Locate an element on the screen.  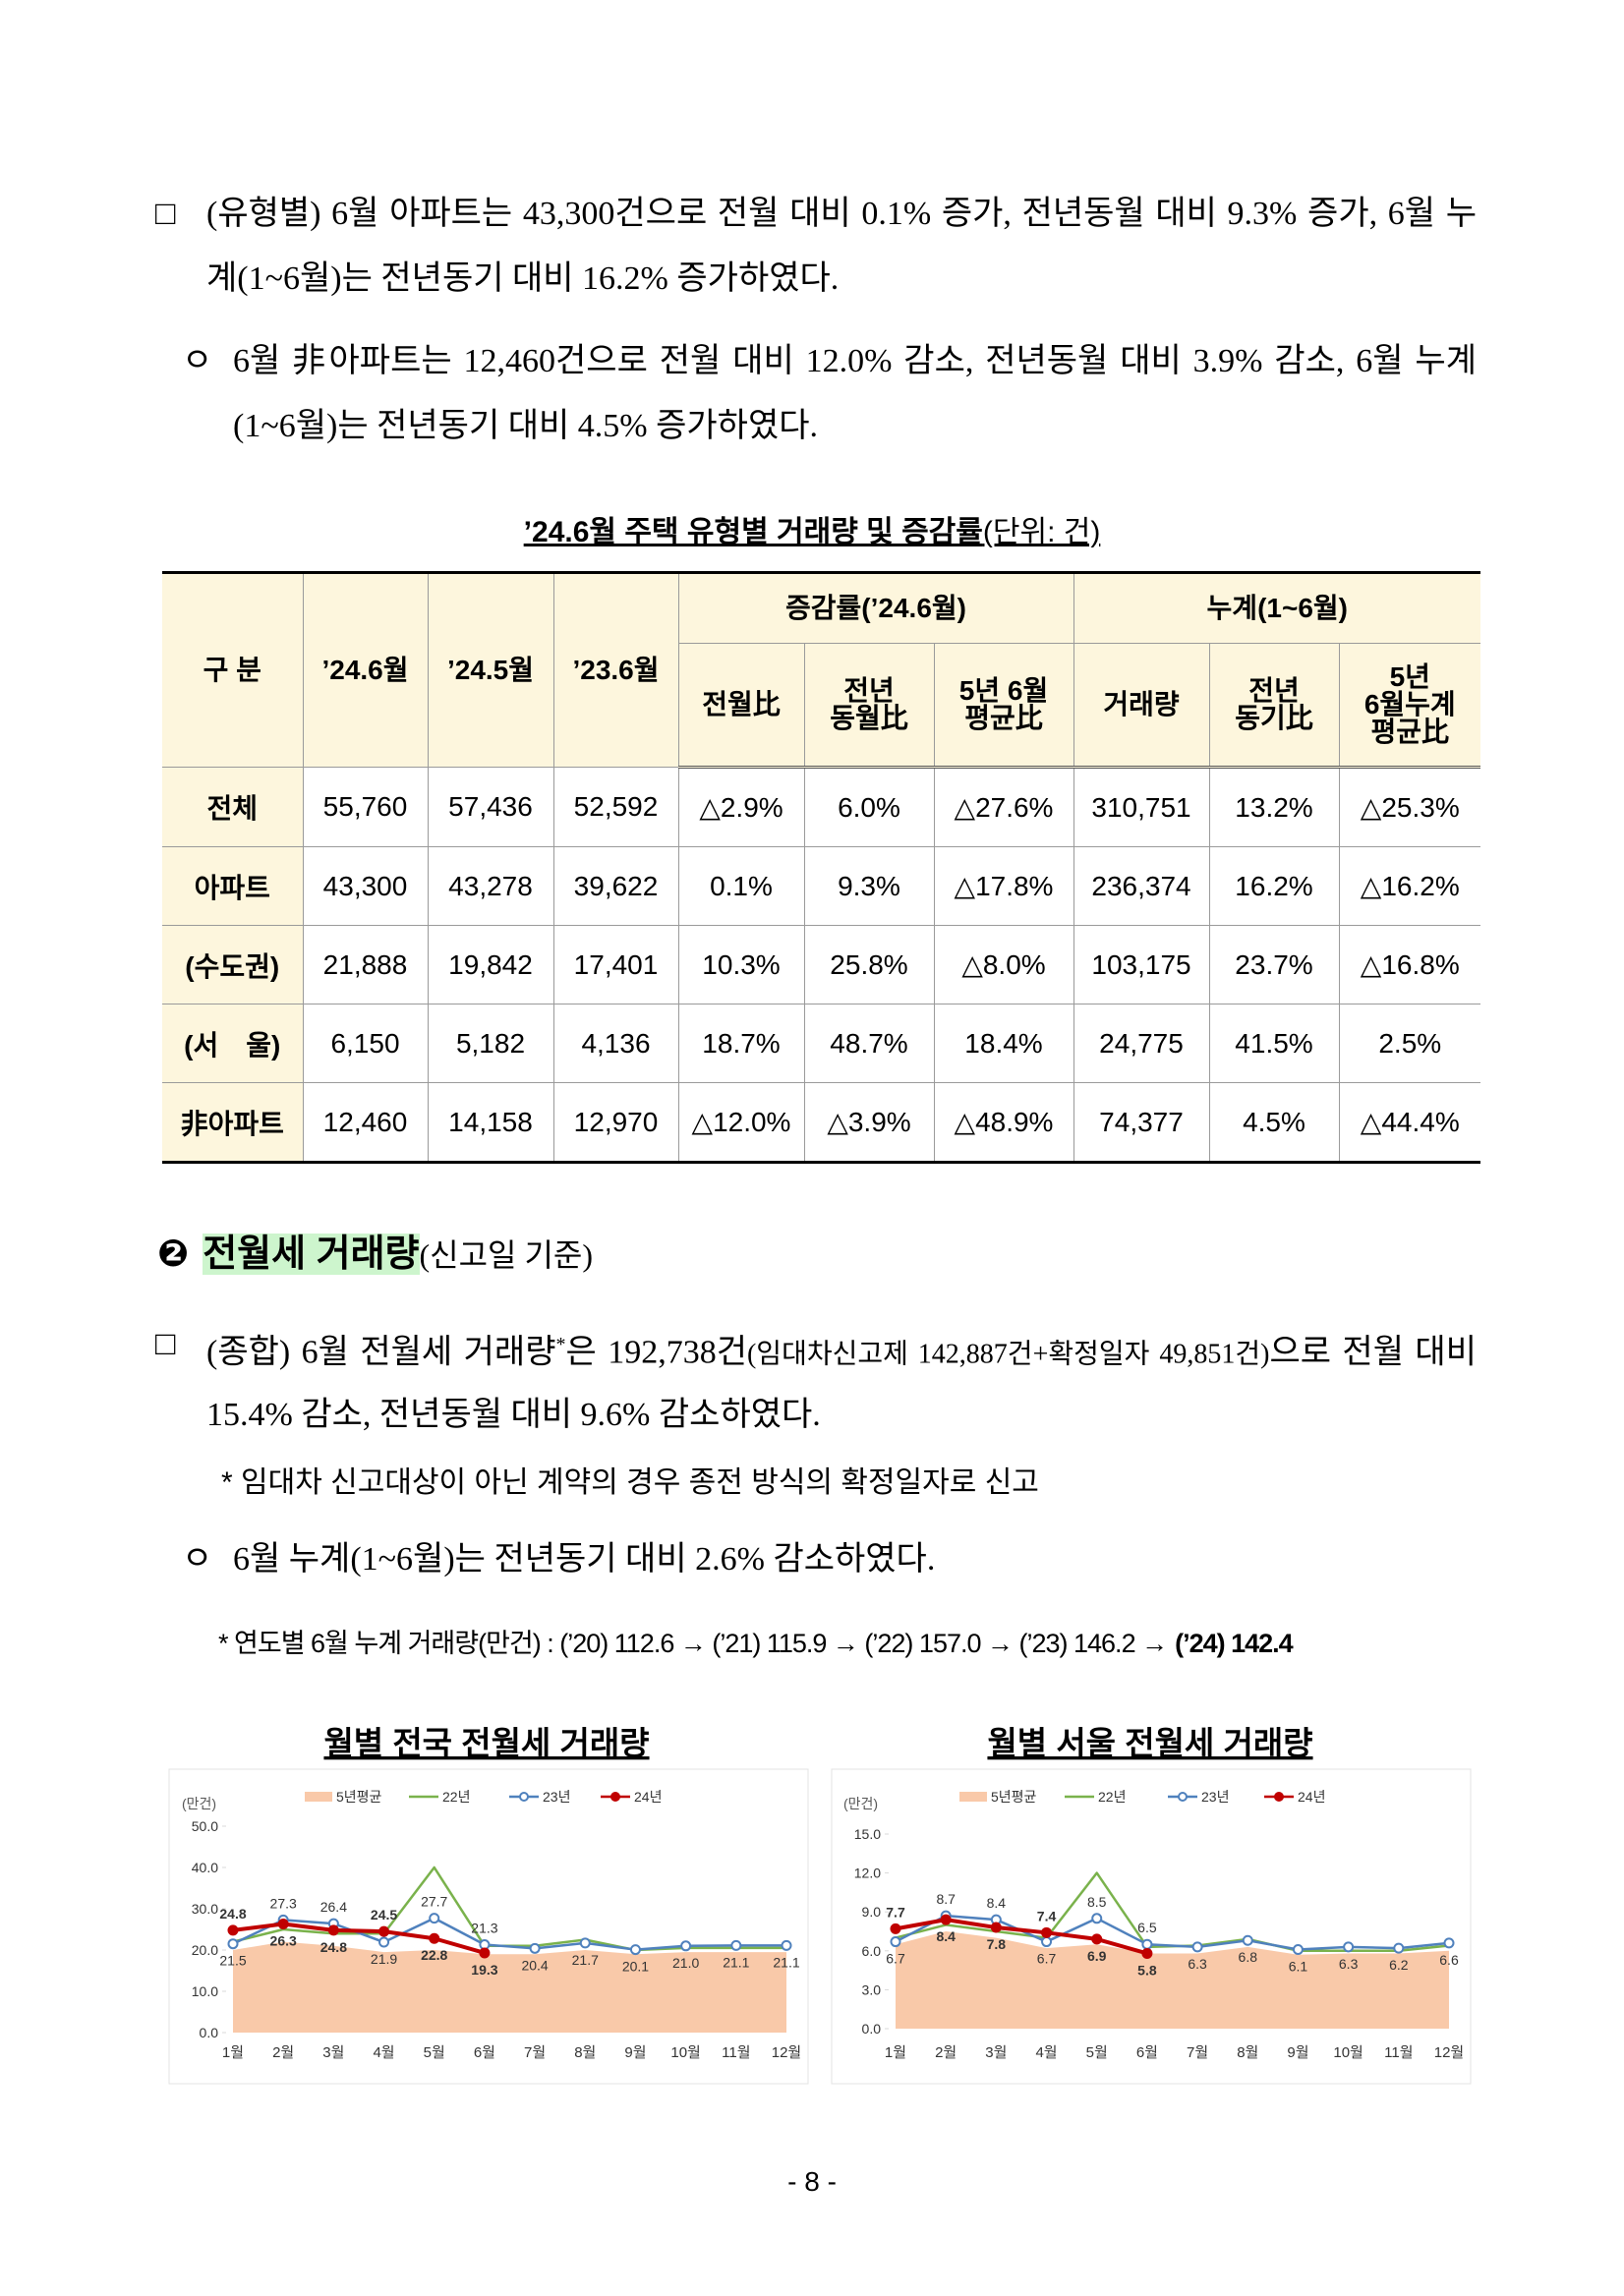
table-cell: 39,622 is located at coordinates (615, 886).